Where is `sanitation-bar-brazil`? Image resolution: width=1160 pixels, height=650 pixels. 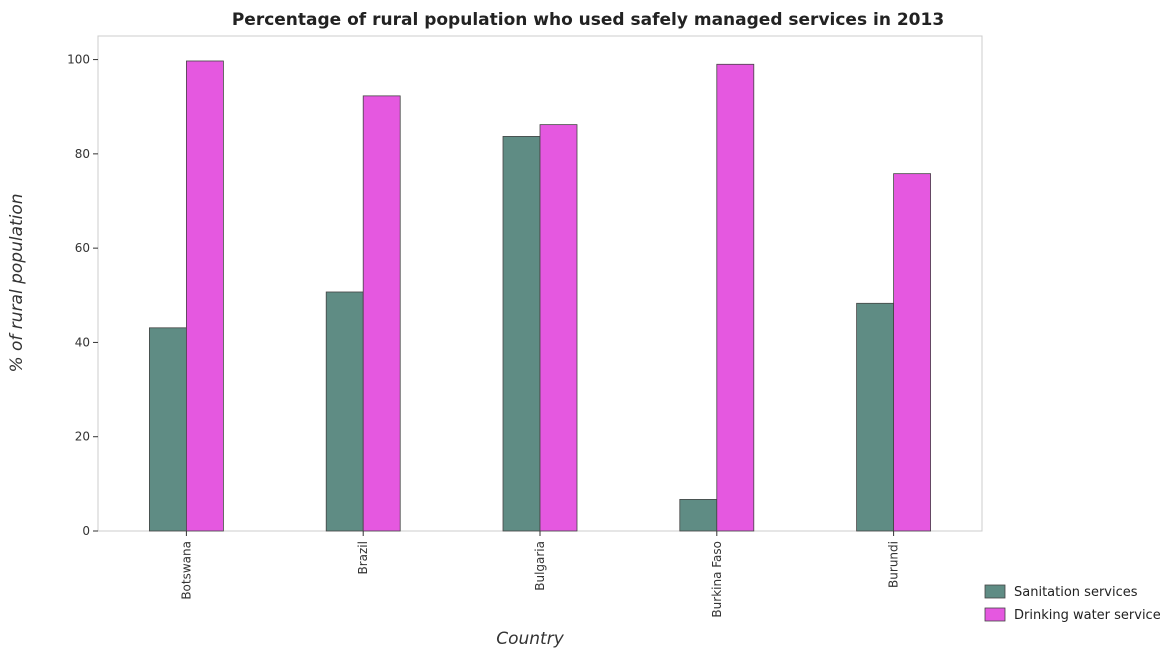
sanitation-bar-brazil is located at coordinates (344, 411).